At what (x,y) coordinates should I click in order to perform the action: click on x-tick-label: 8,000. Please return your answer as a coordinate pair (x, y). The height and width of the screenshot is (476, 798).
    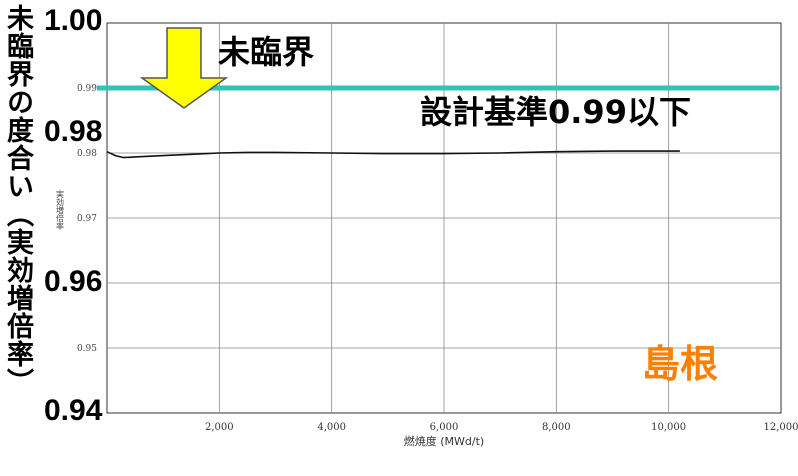
    Looking at the image, I should click on (556, 427).